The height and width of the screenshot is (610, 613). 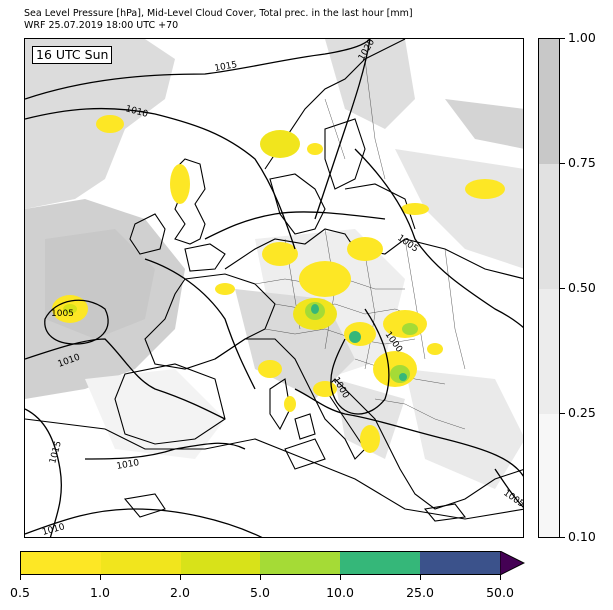 What do you see at coordinates (72, 55) in the screenshot?
I see `valid-time-label: 16 UTC Sun` at bounding box center [72, 55].